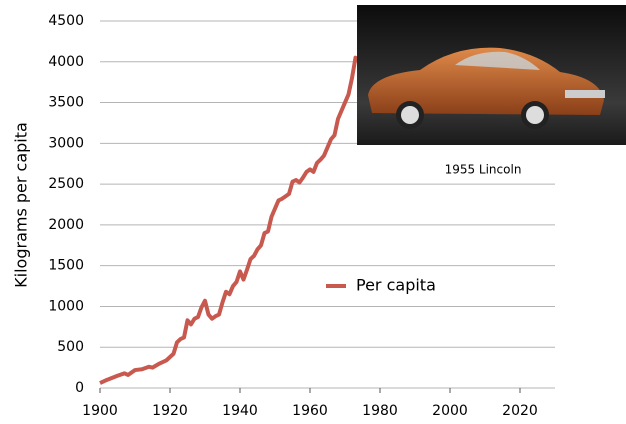  I want to click on y-tick-label: 3500, so click(66, 103).